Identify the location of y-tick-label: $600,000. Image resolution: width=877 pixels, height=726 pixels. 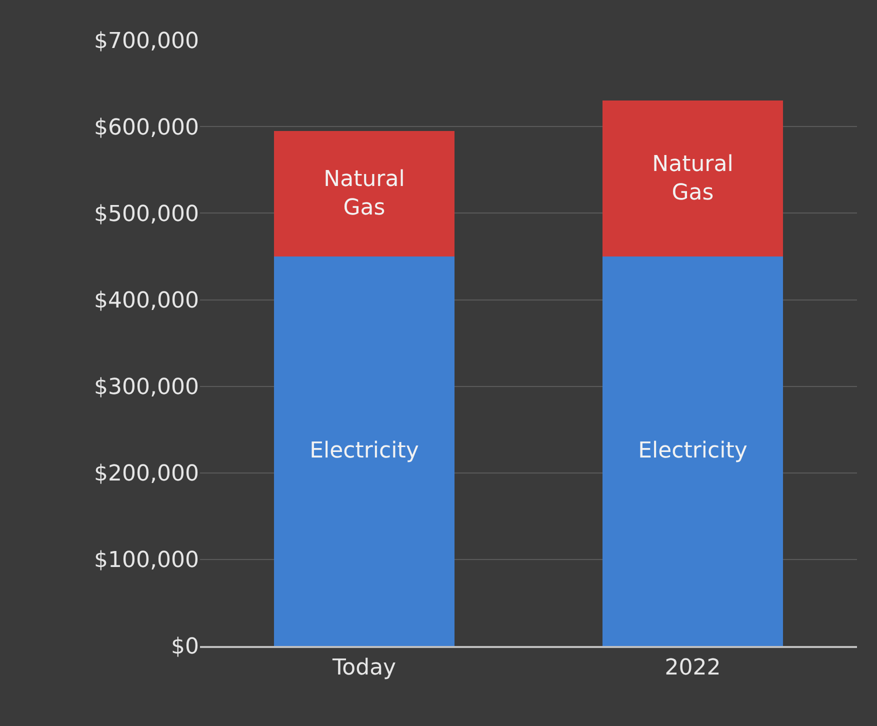
(146, 127).